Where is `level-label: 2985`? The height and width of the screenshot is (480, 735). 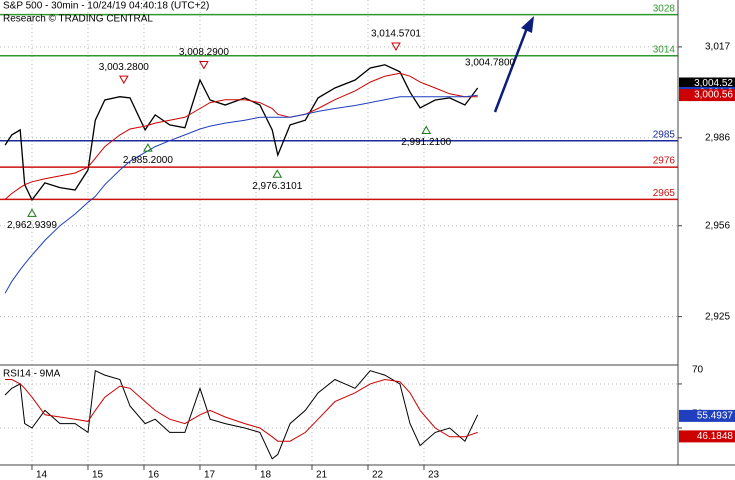
level-label: 2985 is located at coordinates (664, 134).